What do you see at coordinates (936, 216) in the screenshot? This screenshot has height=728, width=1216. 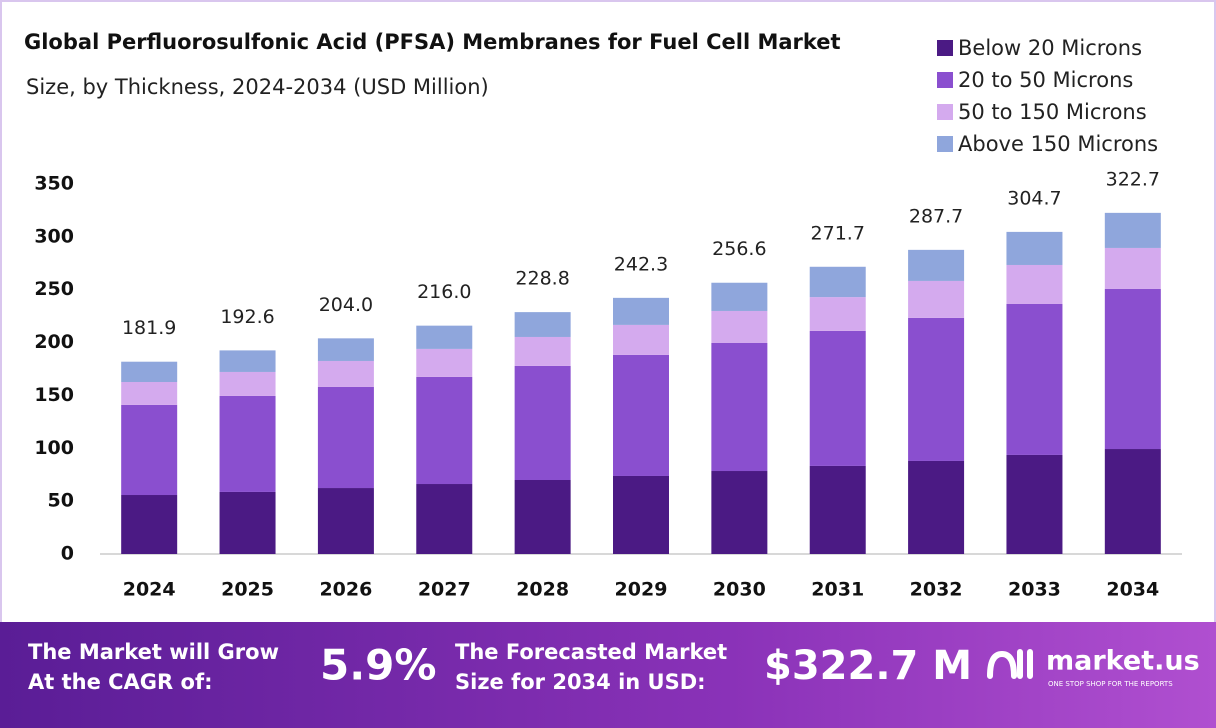 I see `total-label: 287.7` at bounding box center [936, 216].